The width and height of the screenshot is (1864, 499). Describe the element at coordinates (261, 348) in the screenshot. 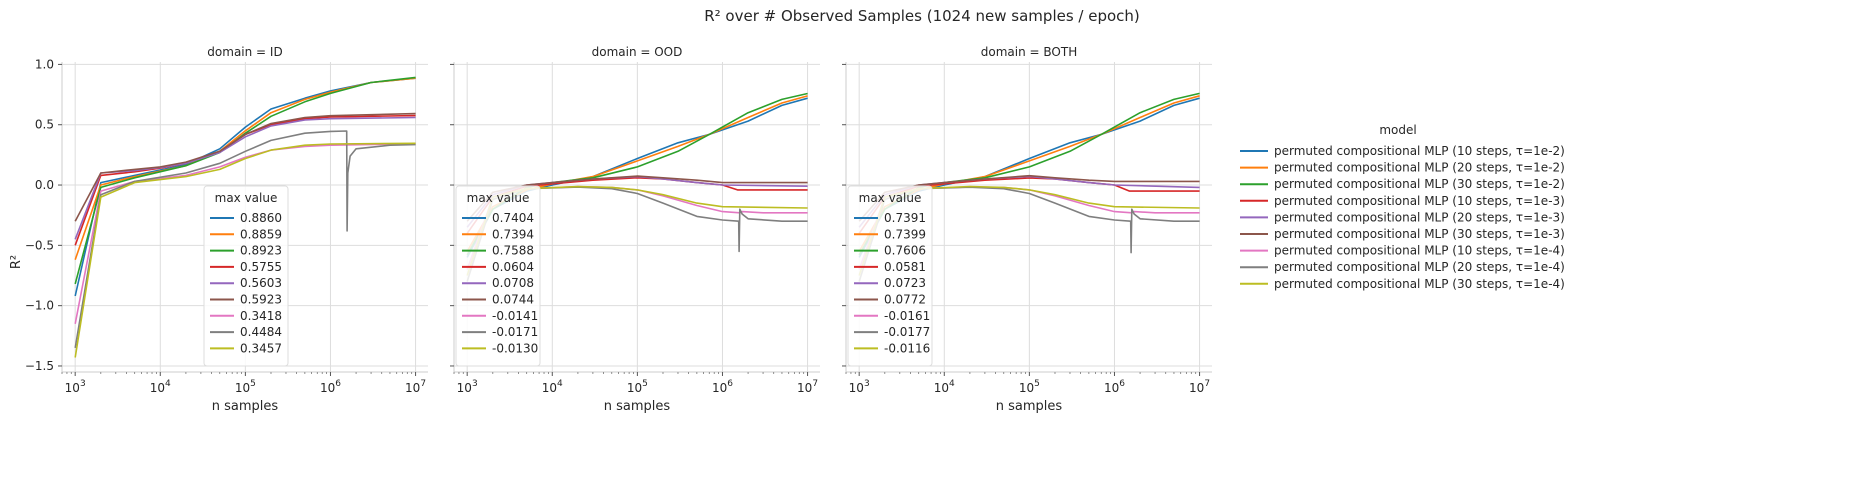

I see `max-value-legend-entry: 0.3457` at that location.